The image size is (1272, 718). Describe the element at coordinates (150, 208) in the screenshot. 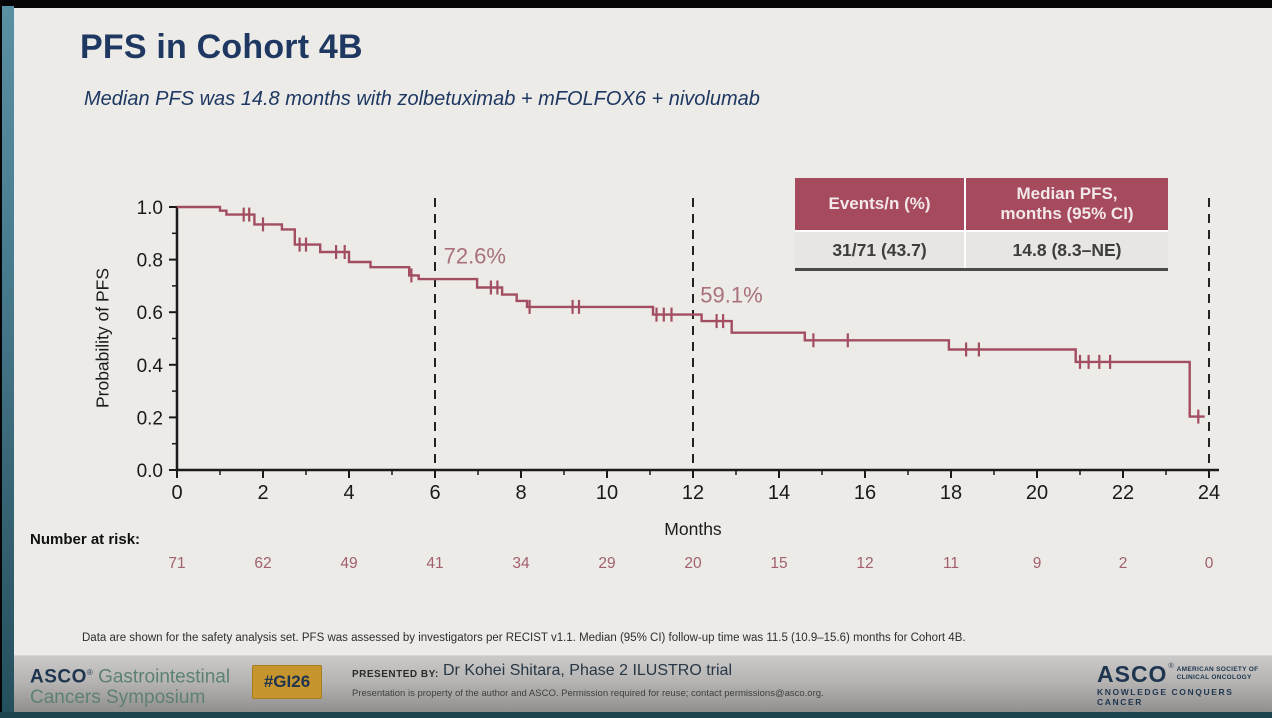

I see `y-tick-label: 1.0` at that location.